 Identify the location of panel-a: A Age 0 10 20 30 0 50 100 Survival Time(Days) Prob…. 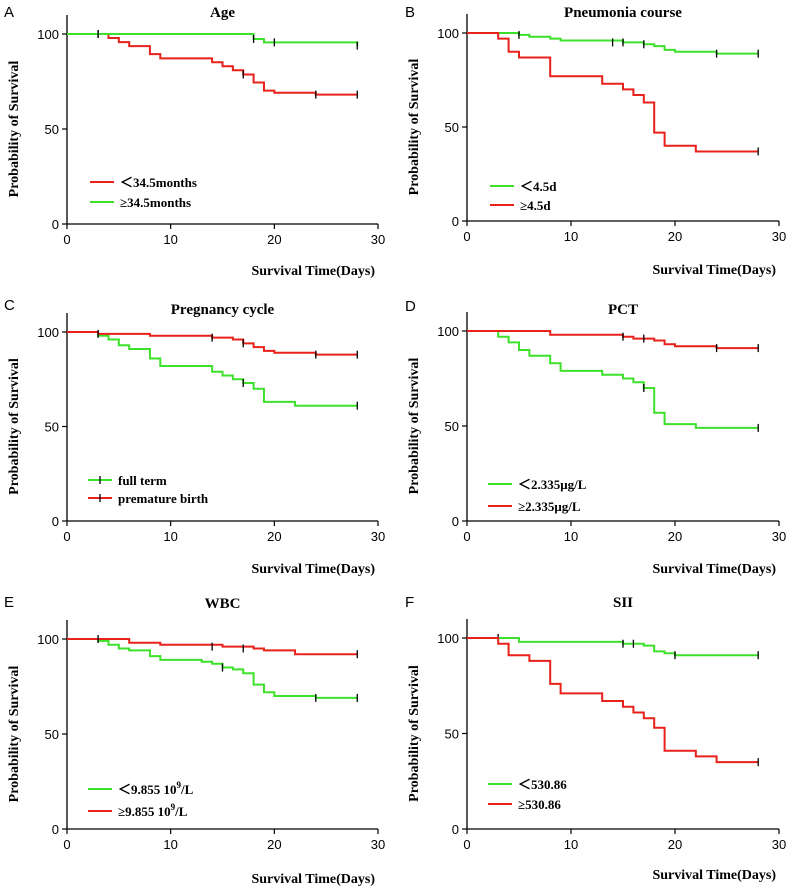
(194, 141).